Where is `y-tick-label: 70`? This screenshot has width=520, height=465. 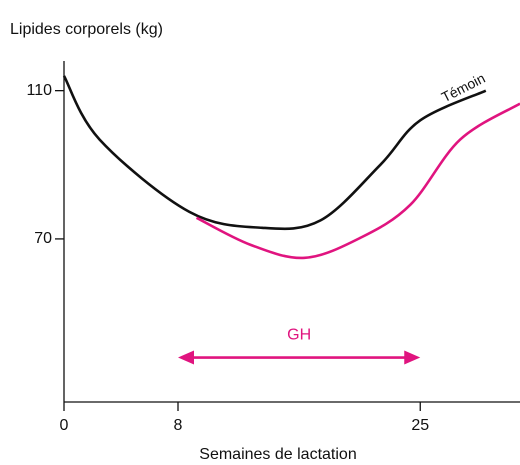
y-tick-label: 70 is located at coordinates (43, 238).